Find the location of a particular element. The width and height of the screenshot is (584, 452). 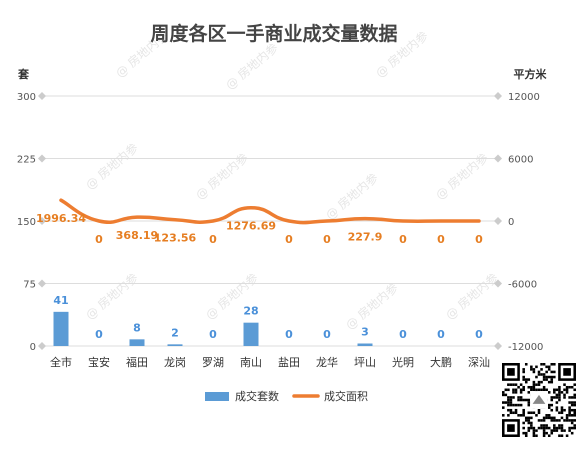

area-line-path is located at coordinates (270, 211).